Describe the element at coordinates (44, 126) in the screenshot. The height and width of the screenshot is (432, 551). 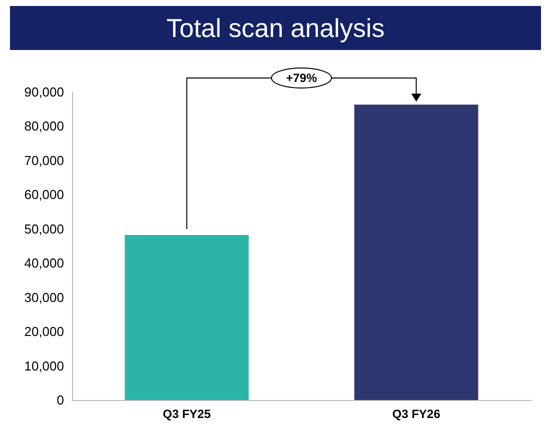
I see `y-tick-label: 80,000` at that location.